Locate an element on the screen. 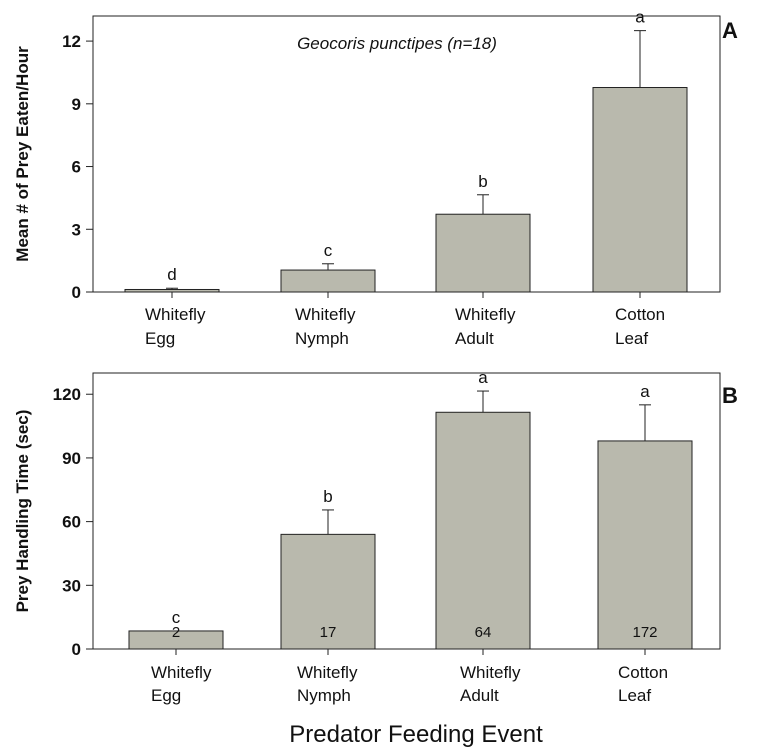 The height and width of the screenshot is (754, 758). y-axis-title: Prey Handling Time (sec) is located at coordinates (22, 511).